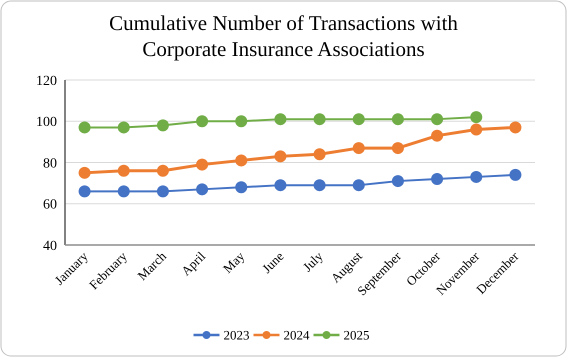 This screenshot has height=357, width=567. Describe the element at coordinates (234, 262) in the screenshot. I see `x-tick-label: May` at that location.